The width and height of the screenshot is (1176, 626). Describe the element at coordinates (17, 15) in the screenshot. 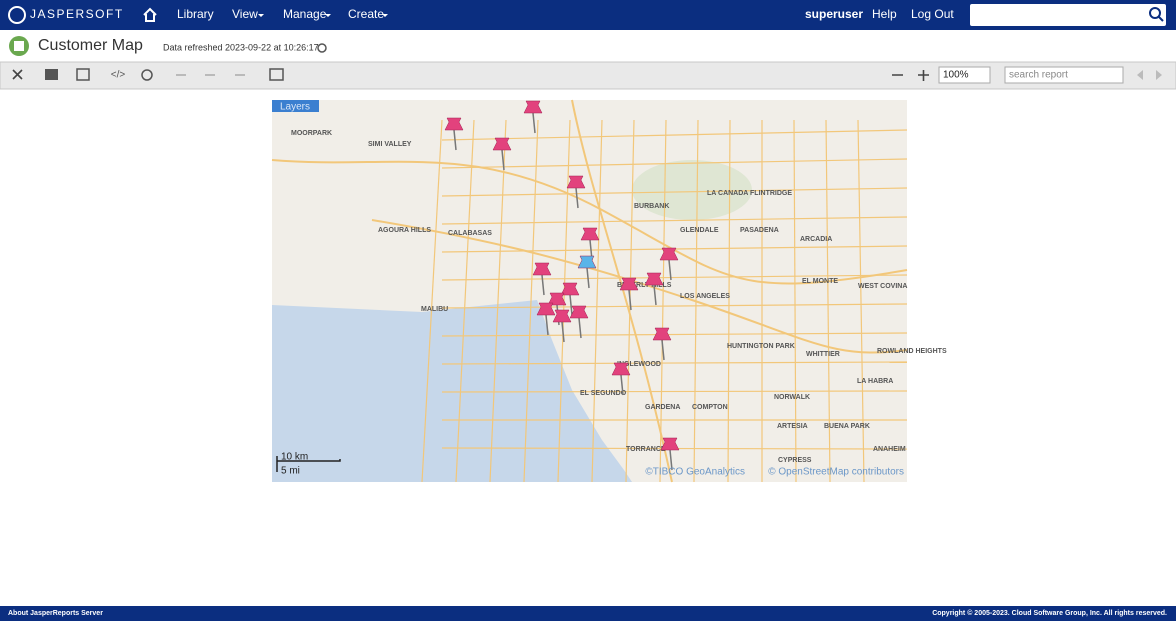

I see `logo-icon` at that location.